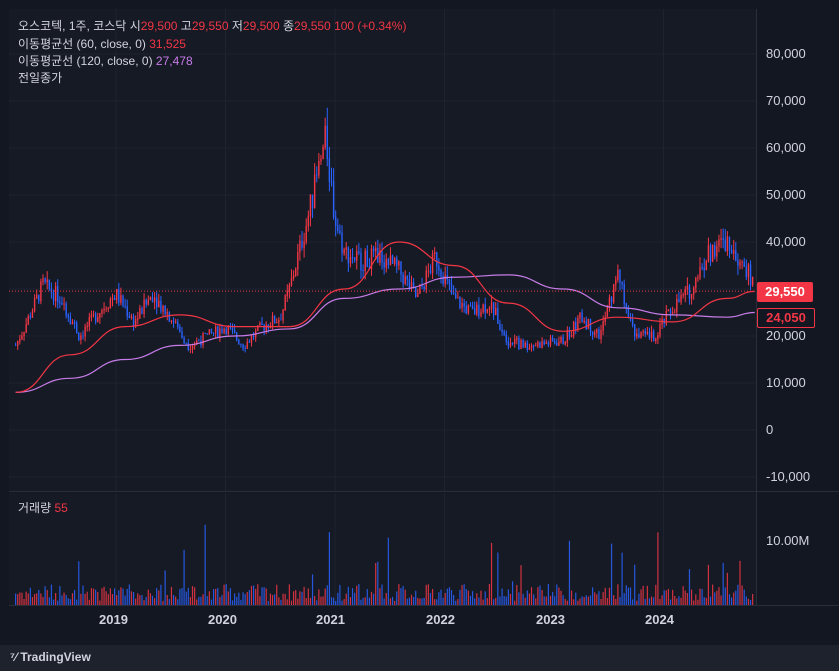 The width and height of the screenshot is (839, 671). I want to click on close-value: 29,550, so click(312, 26).